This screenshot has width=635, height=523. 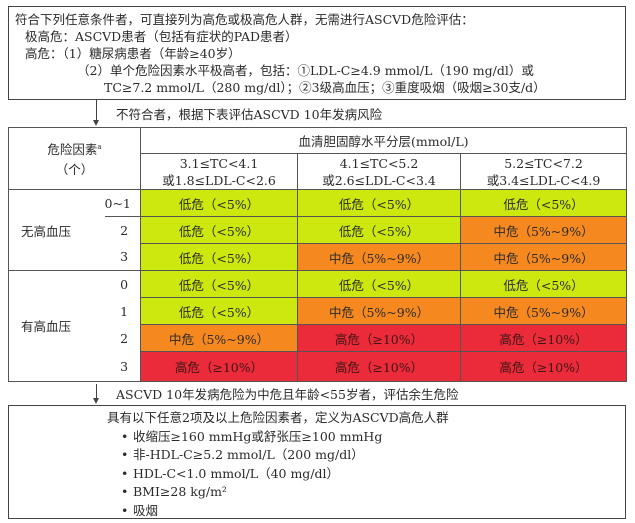 I want to click on factor-count: 0, so click(x=123, y=284).